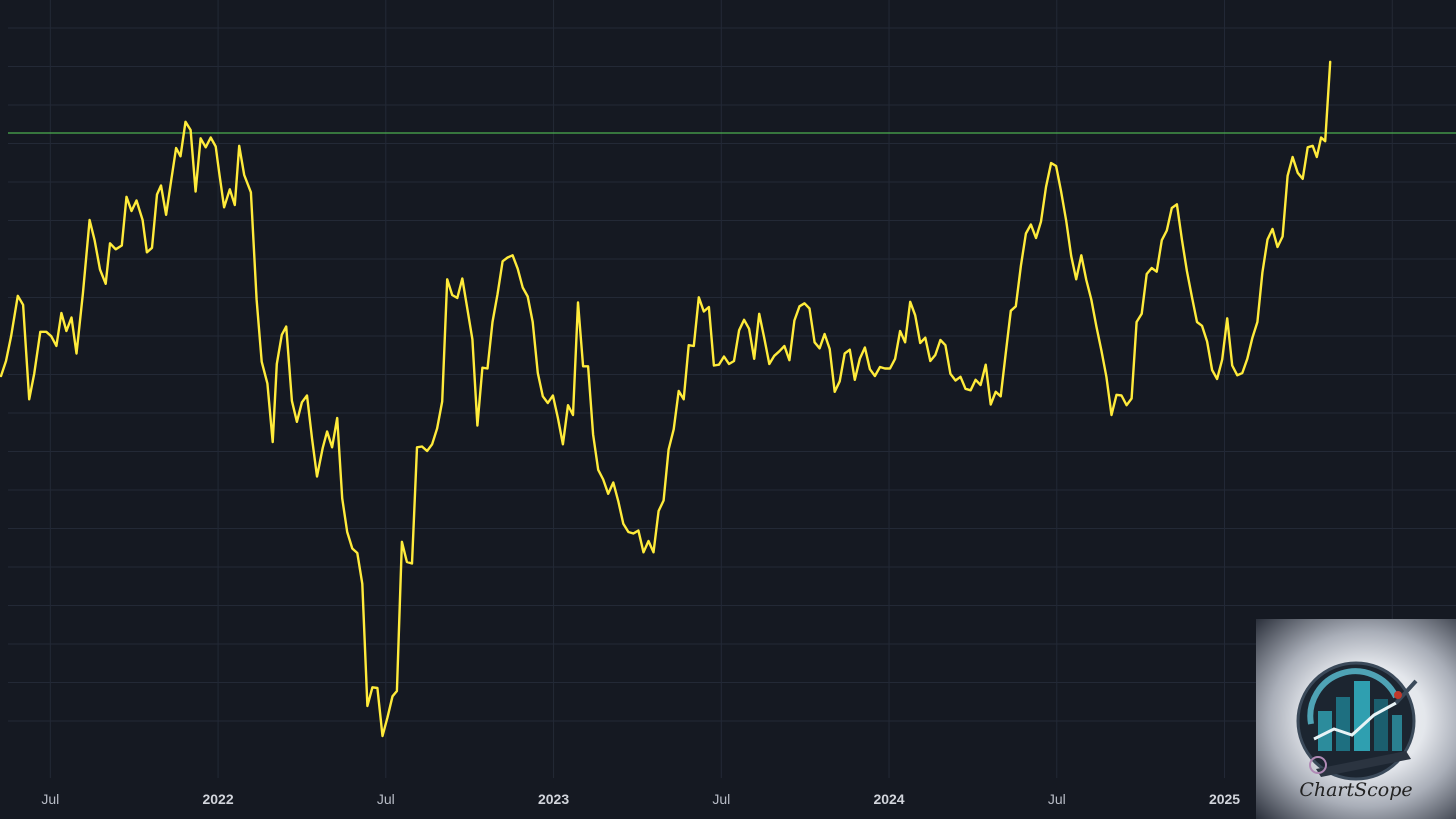 The image size is (1456, 819). I want to click on watermark-text: ChartScope, so click(1356, 790).